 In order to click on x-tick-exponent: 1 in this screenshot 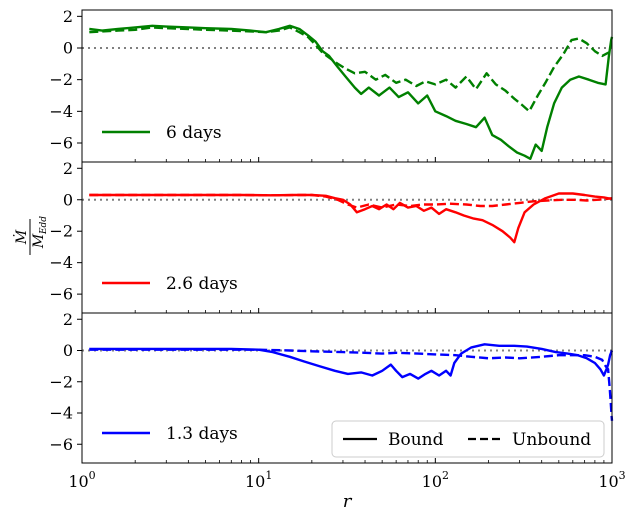, I will do `click(268, 475)`.